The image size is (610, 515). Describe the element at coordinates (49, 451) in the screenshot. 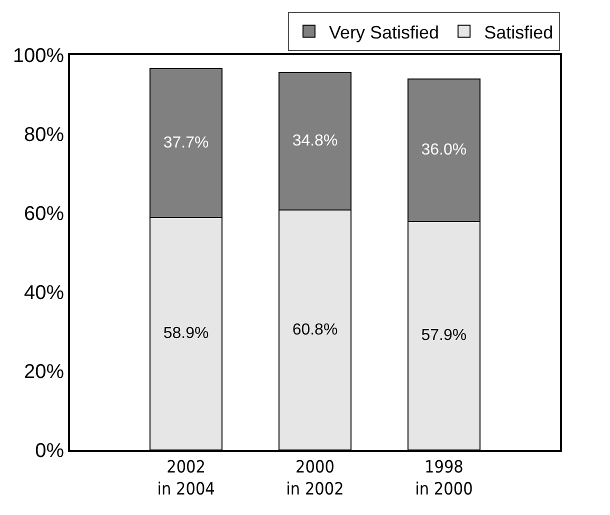

I see `y-tick-label: 0%` at that location.